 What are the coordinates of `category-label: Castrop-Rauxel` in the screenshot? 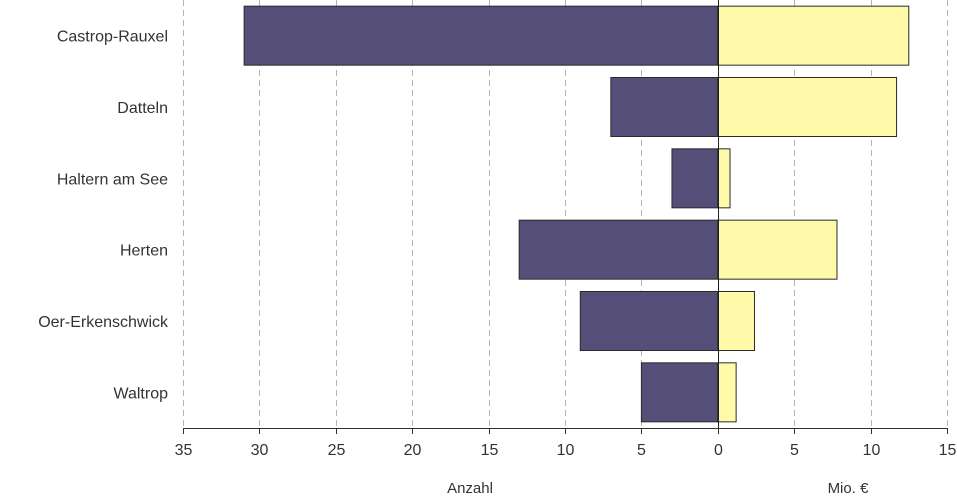 It's located at (112, 37).